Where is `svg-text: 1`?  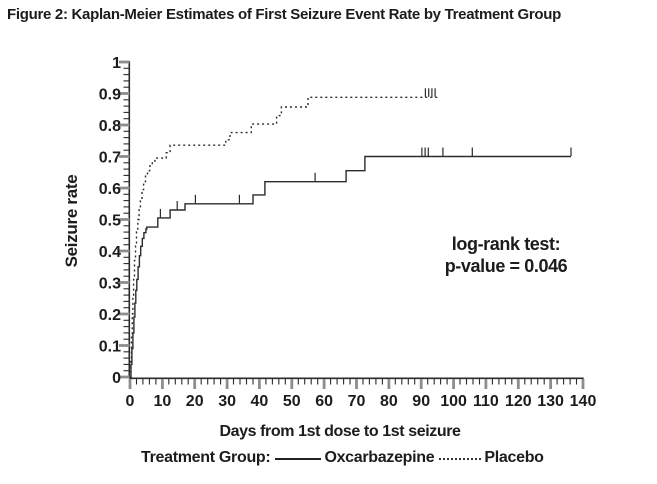
svg-text: 1 is located at coordinates (116, 63).